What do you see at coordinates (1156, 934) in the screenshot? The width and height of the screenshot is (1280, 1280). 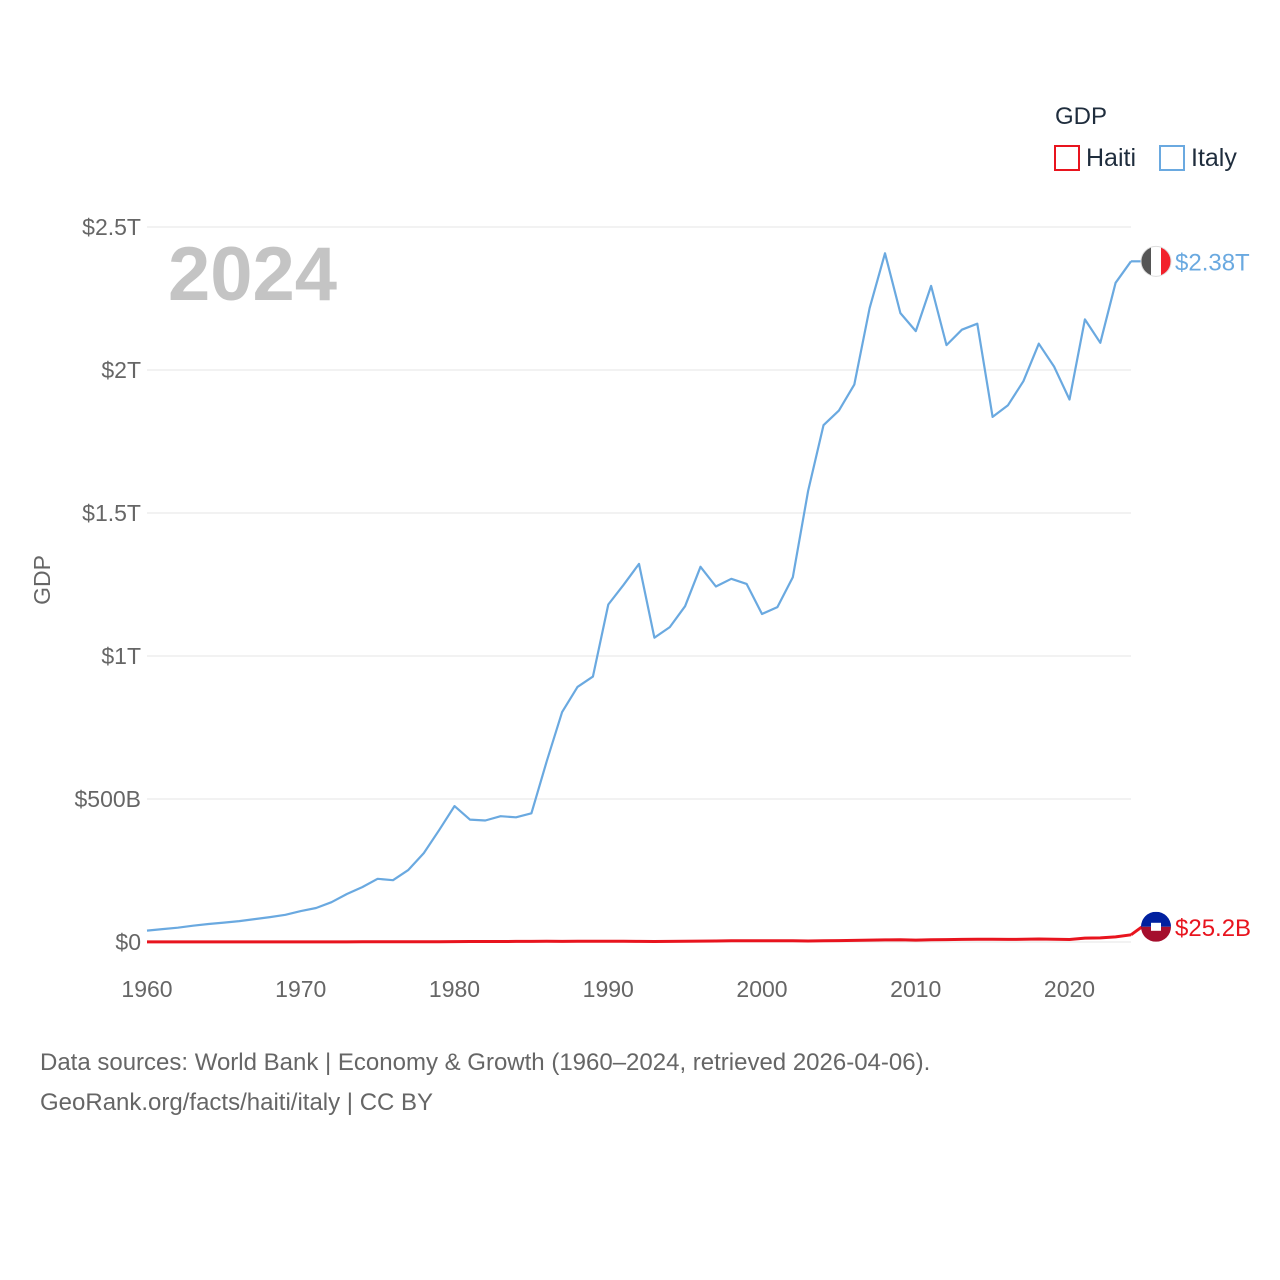 I see `haiti-flag-bottom` at bounding box center [1156, 934].